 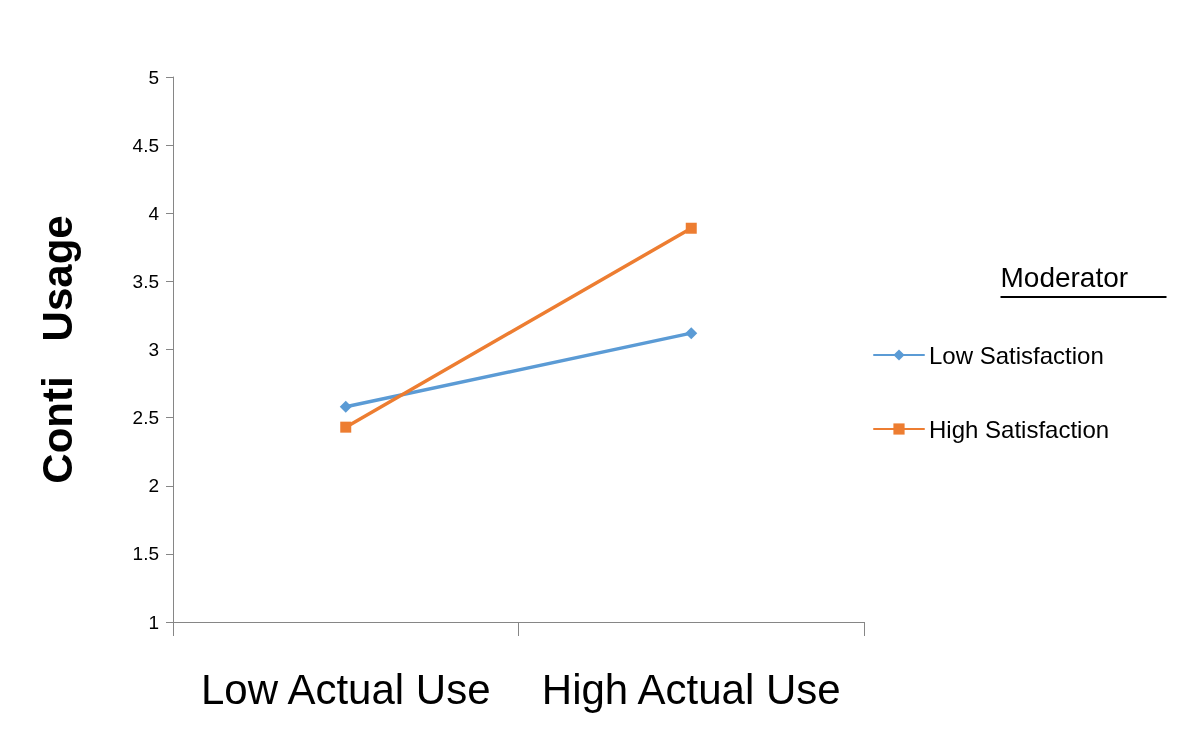 I want to click on y-tick-label: 4.5, so click(x=145, y=145).